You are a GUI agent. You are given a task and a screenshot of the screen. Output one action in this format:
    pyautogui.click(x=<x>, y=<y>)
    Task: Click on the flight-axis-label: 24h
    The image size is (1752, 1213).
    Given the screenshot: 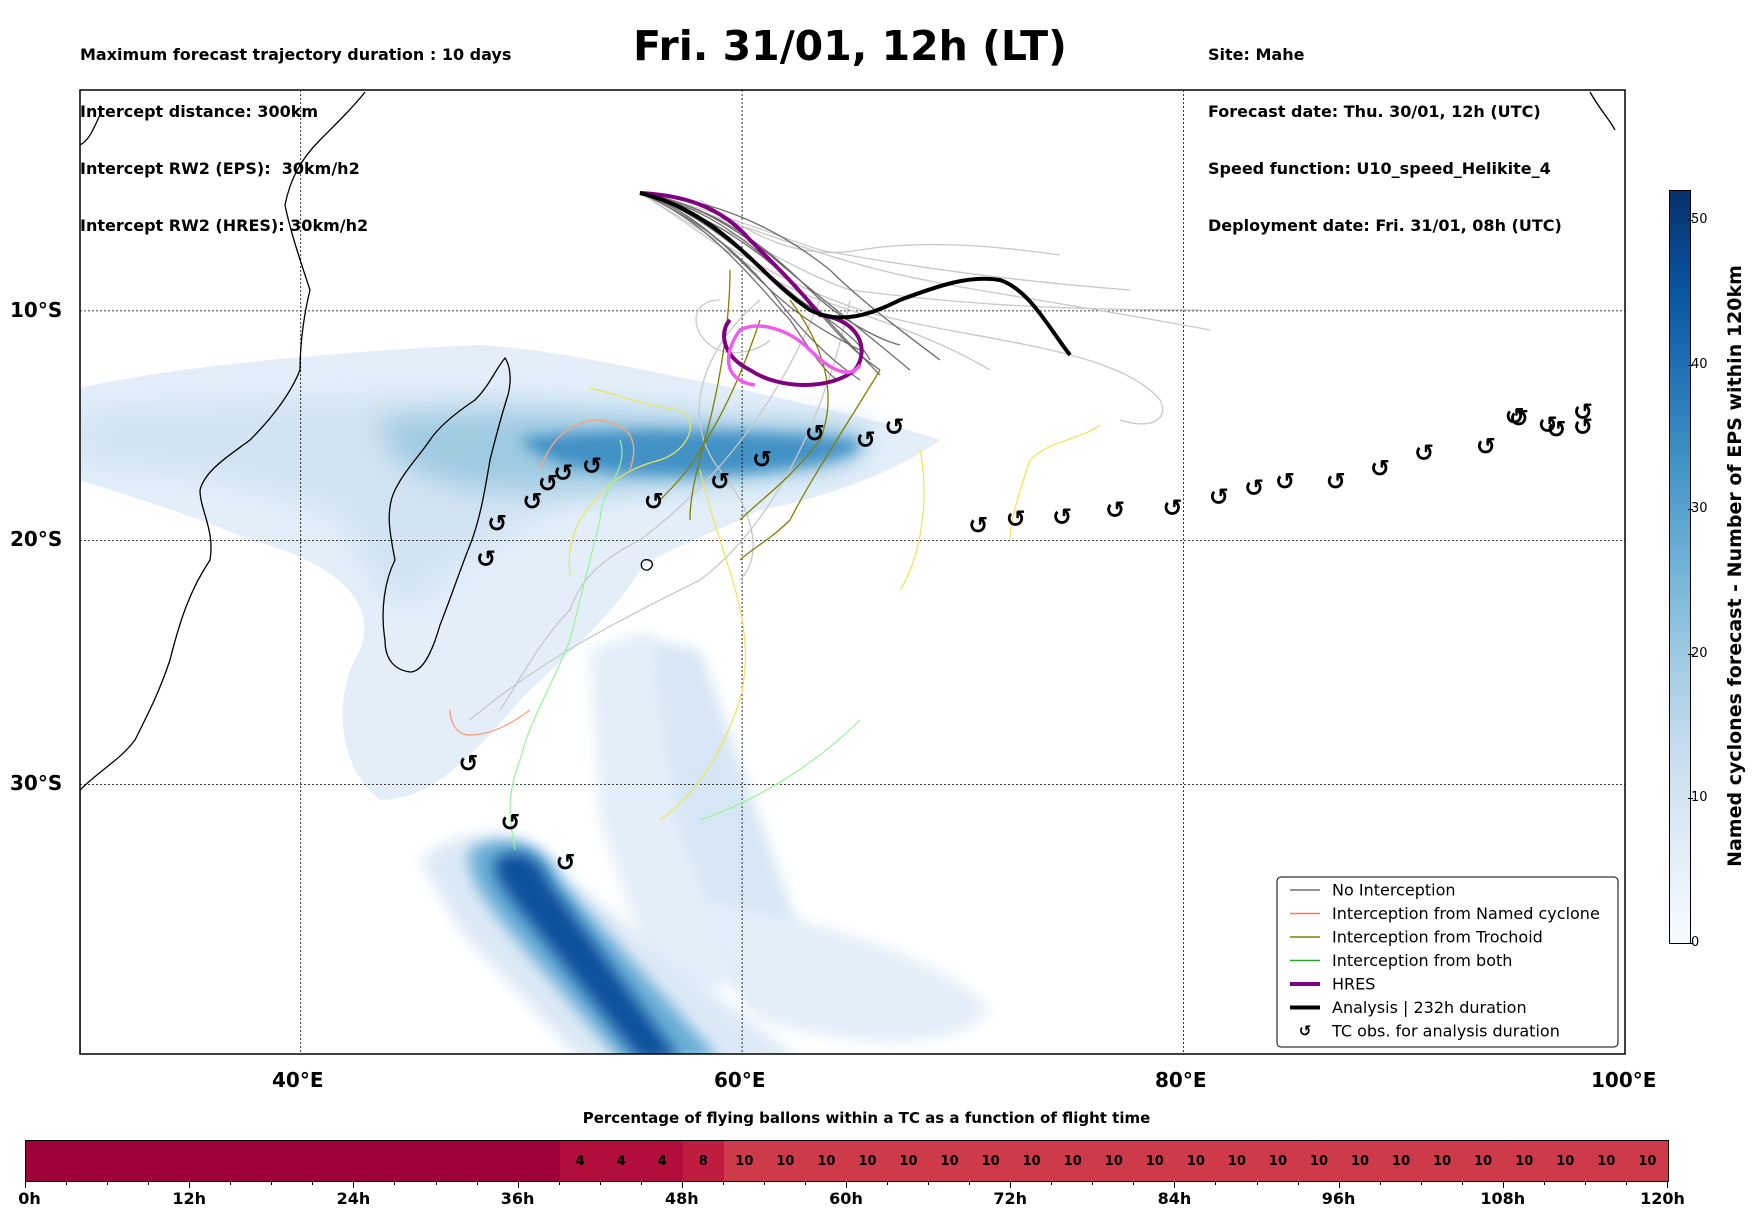 What is the action you would take?
    pyautogui.click(x=353, y=1198)
    